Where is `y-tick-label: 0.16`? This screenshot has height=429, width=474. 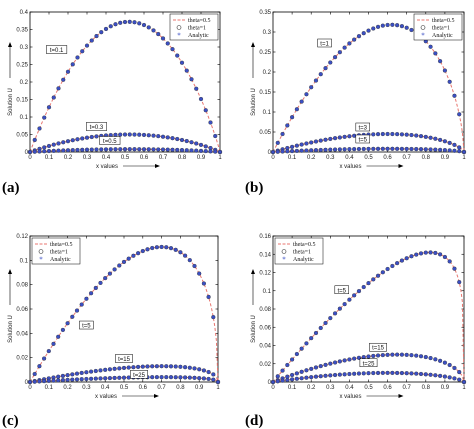 y-tick-label: 0.16 is located at coordinates (265, 237).